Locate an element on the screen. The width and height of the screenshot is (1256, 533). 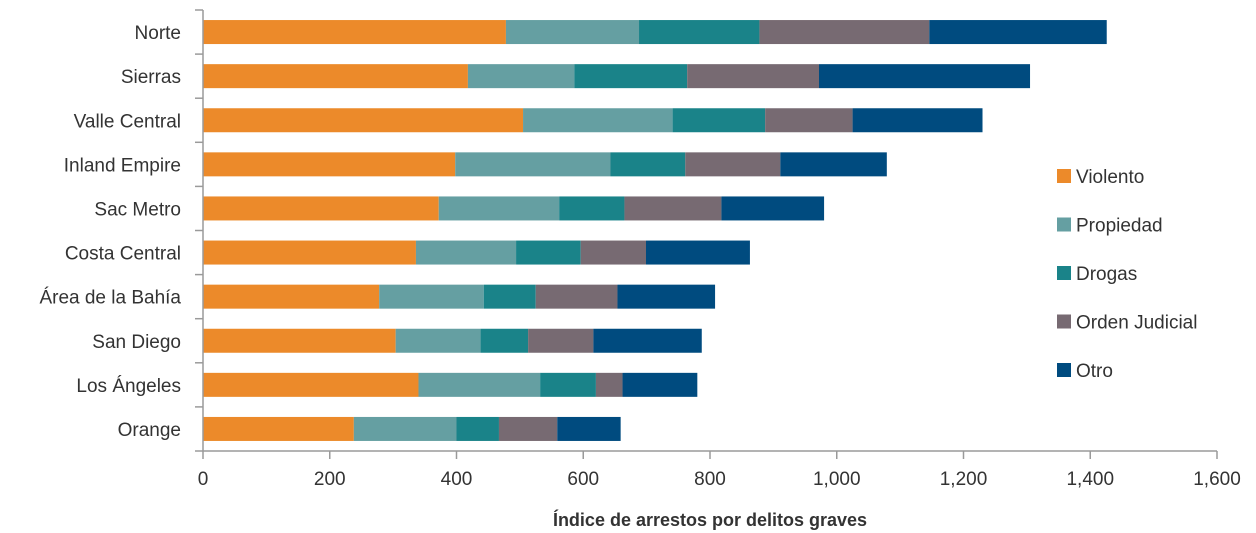
x-tick-label: 400 is located at coordinates (457, 479).